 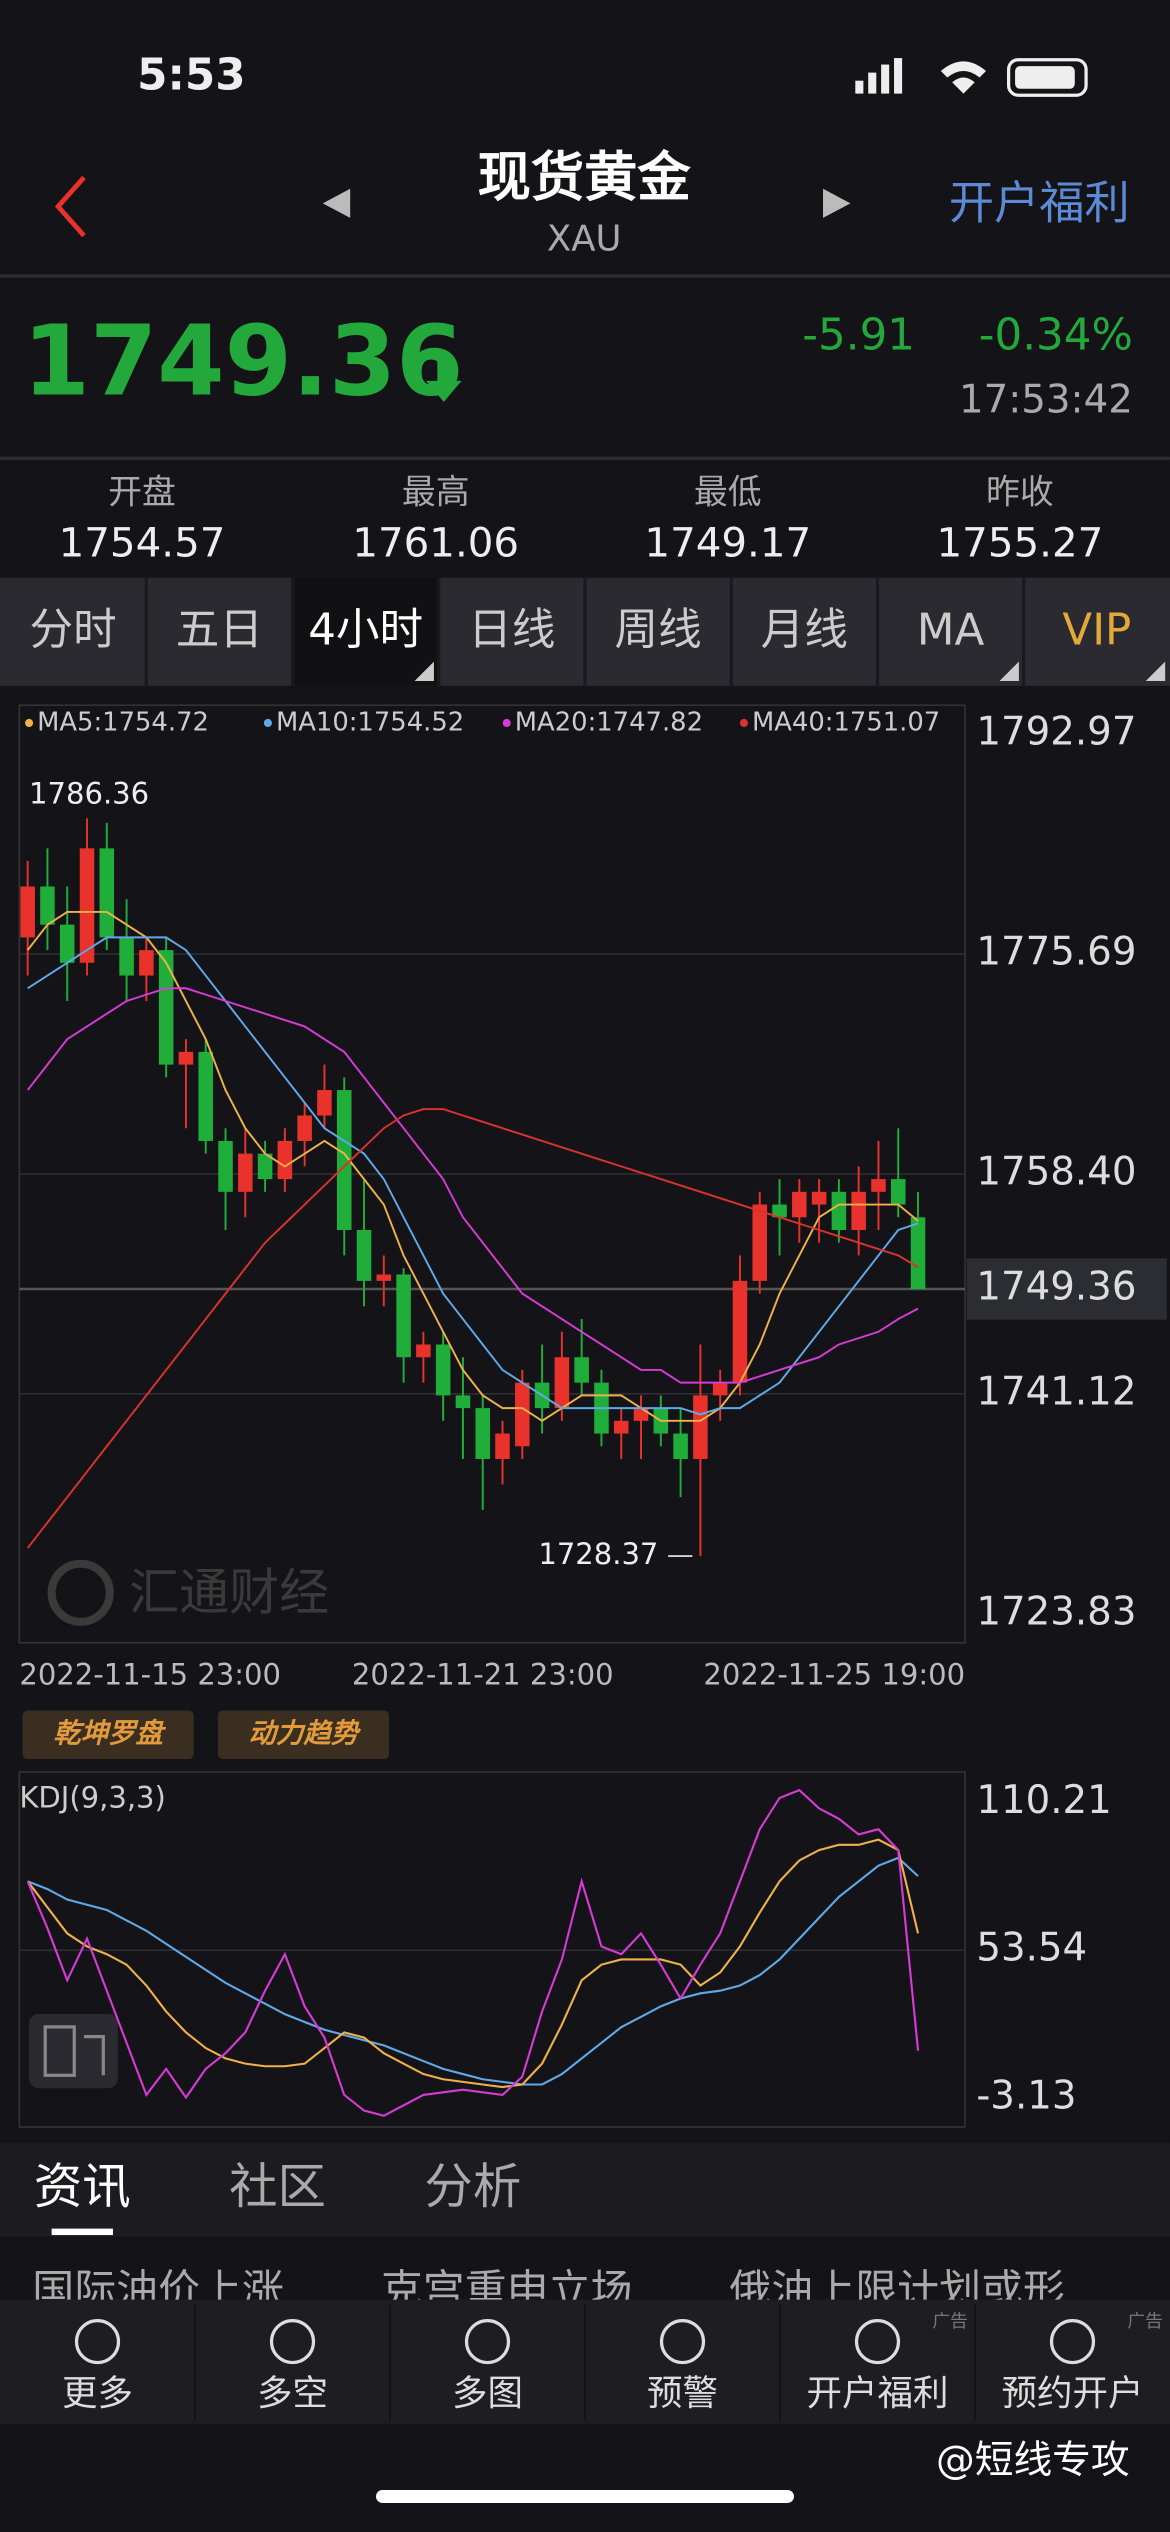 I want to click on title: 现货黄金, so click(x=585, y=177).